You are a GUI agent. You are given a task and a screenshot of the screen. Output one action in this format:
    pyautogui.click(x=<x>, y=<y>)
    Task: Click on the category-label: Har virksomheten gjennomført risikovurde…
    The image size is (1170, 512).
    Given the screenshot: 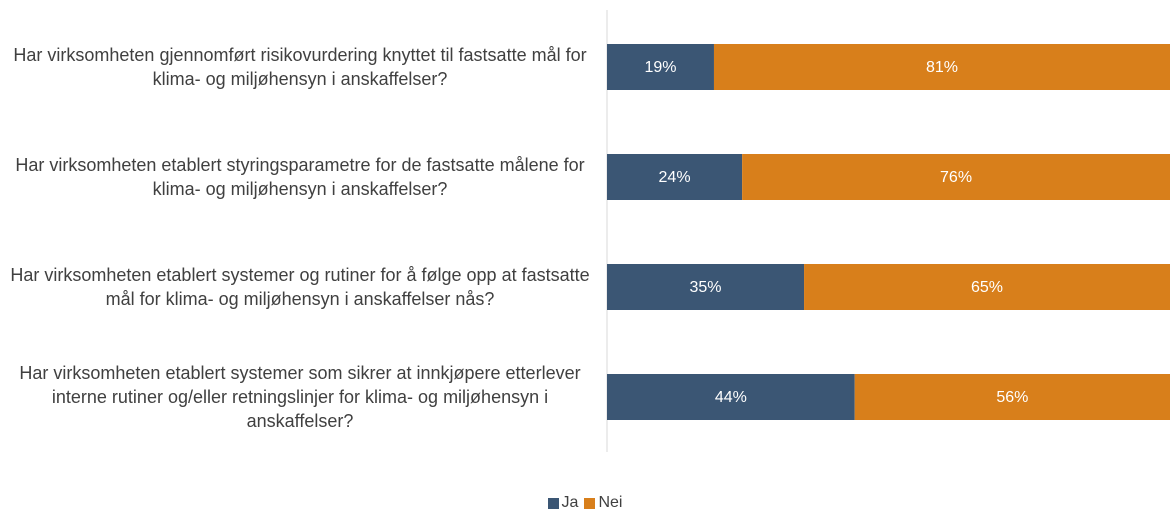 What is the action you would take?
    pyautogui.click(x=300, y=67)
    